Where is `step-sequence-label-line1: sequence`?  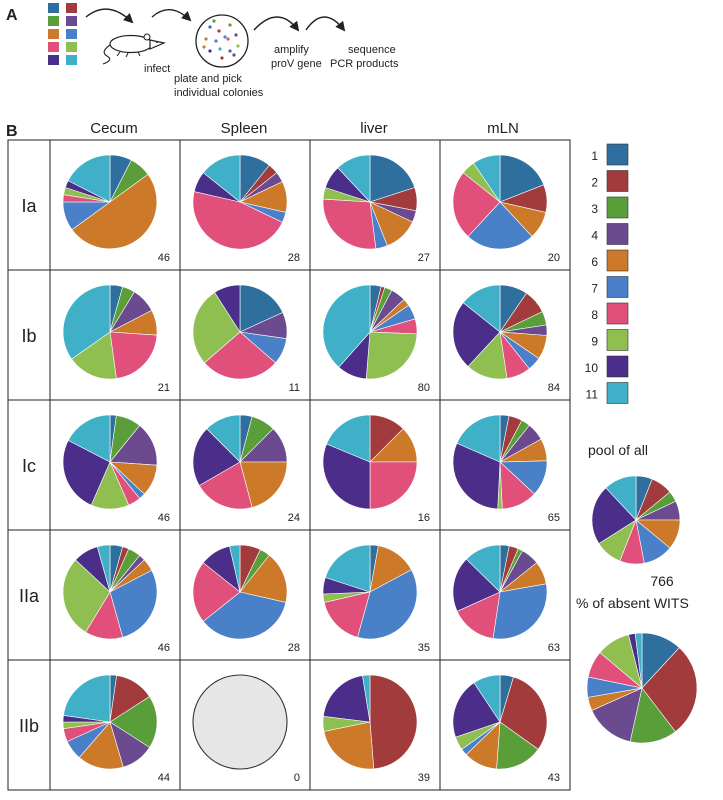
step-sequence-label-line1: sequence is located at coordinates (372, 50).